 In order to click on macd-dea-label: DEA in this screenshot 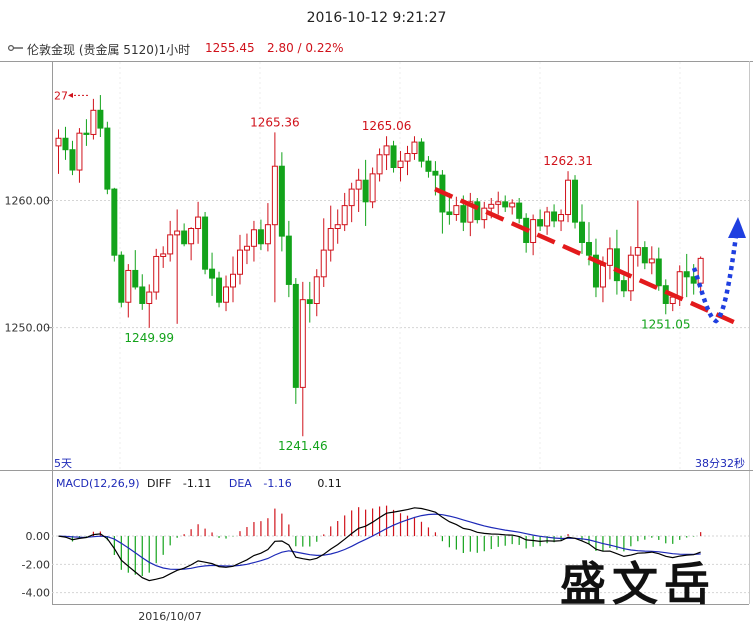, I will do `click(240, 483)`.